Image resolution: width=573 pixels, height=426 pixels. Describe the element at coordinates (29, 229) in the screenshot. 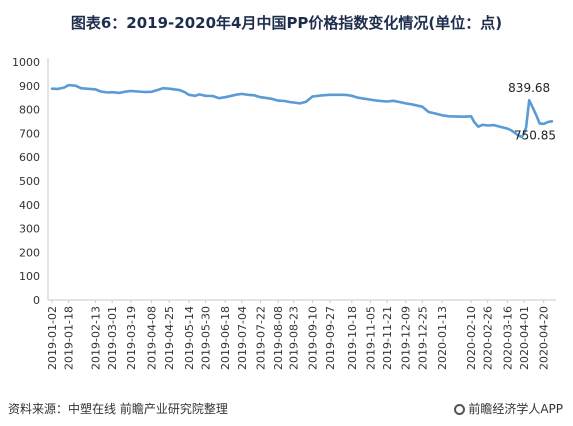

I see `y-tick-label: 300` at that location.